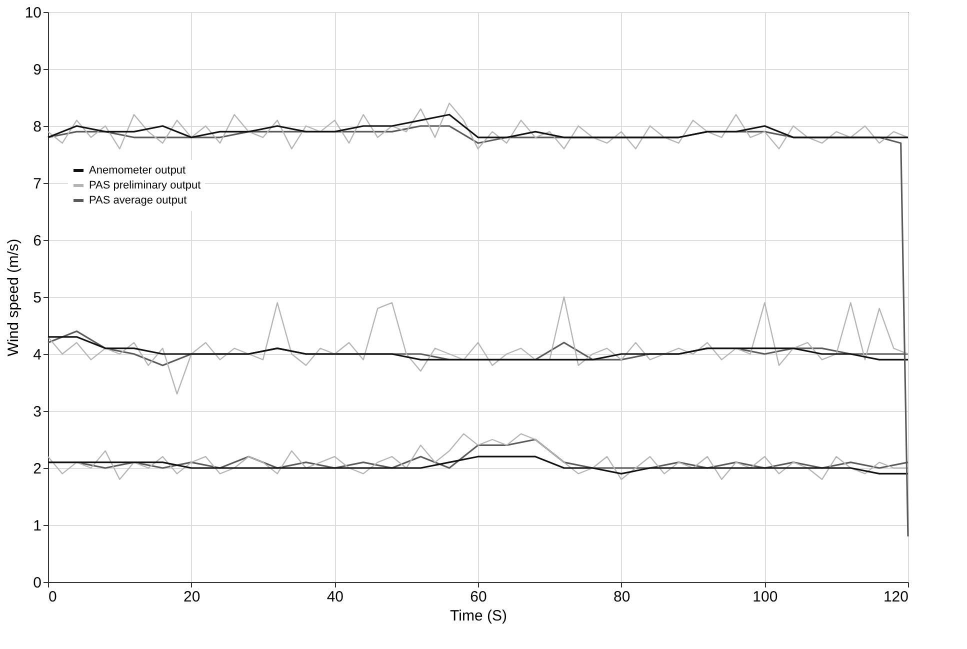  I want to click on legend-label: PAS average output, so click(138, 200).